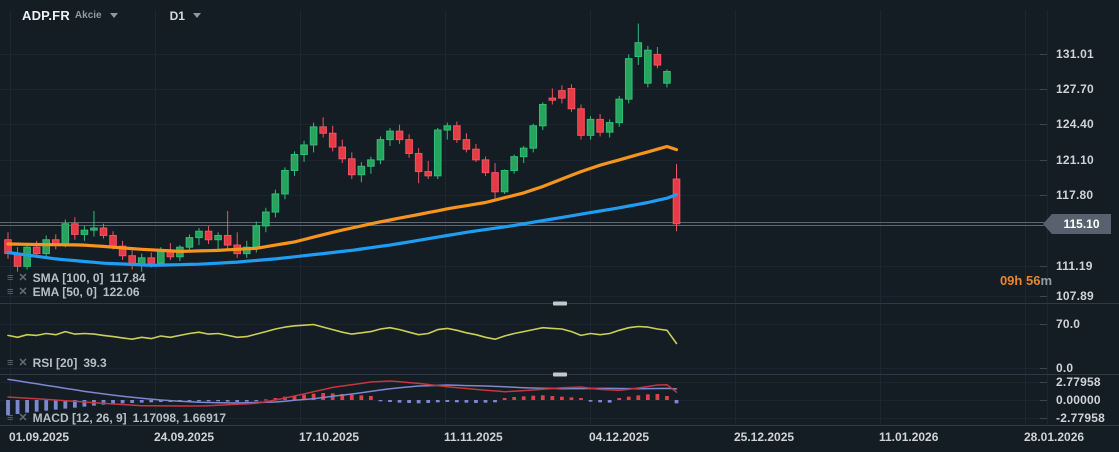 The height and width of the screenshot is (452, 1119). I want to click on sma-indicator-row: ≡ ✕ SMA [100, 0] 117.84, so click(76, 278).